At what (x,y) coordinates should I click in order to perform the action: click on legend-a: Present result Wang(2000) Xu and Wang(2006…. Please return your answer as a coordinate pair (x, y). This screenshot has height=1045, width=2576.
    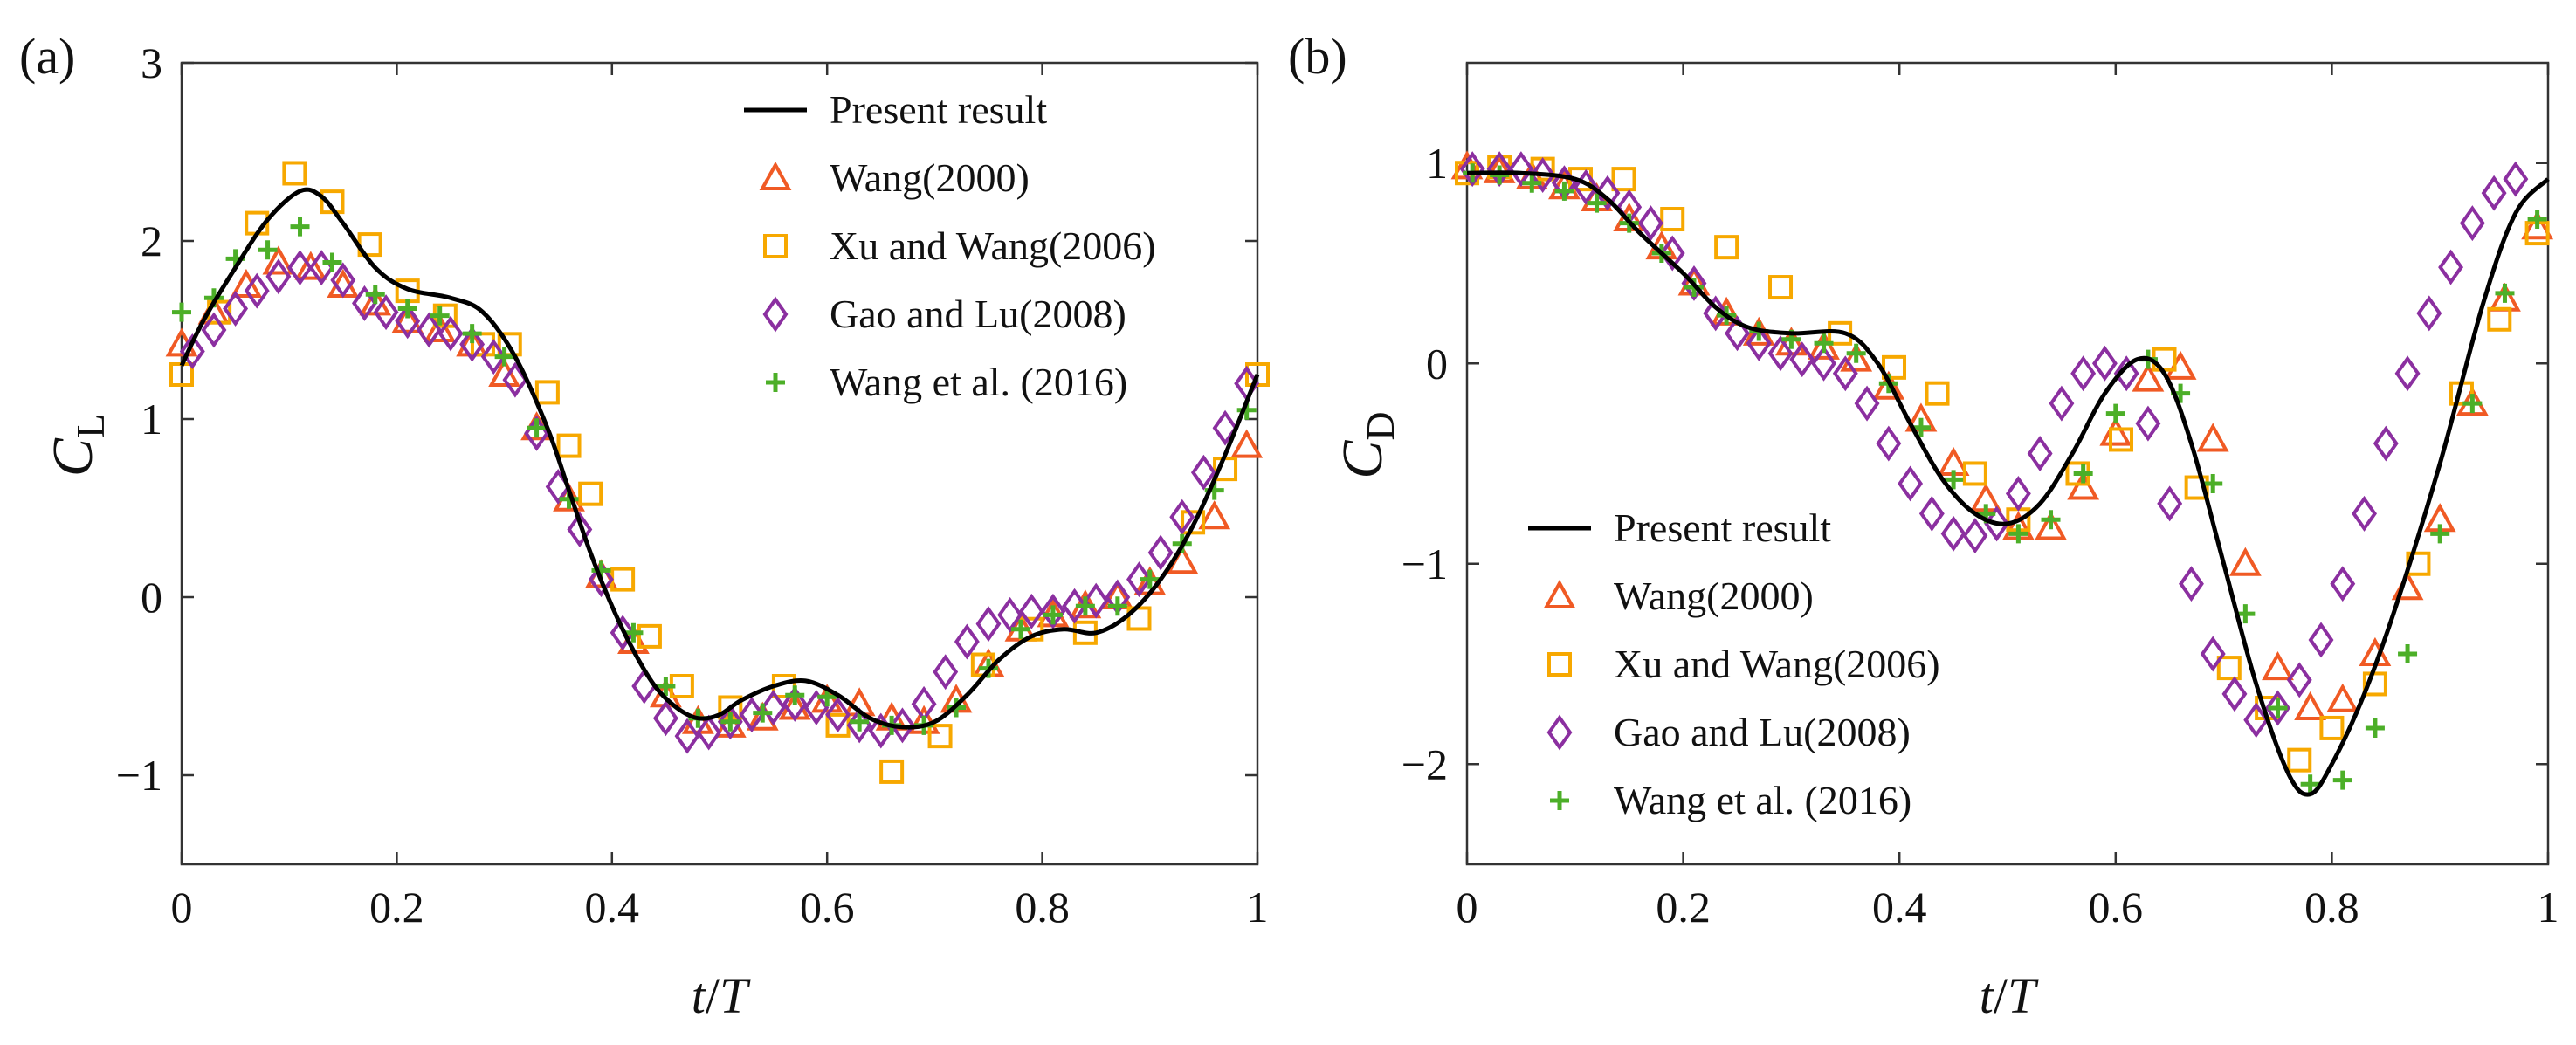
    Looking at the image, I should click on (950, 246).